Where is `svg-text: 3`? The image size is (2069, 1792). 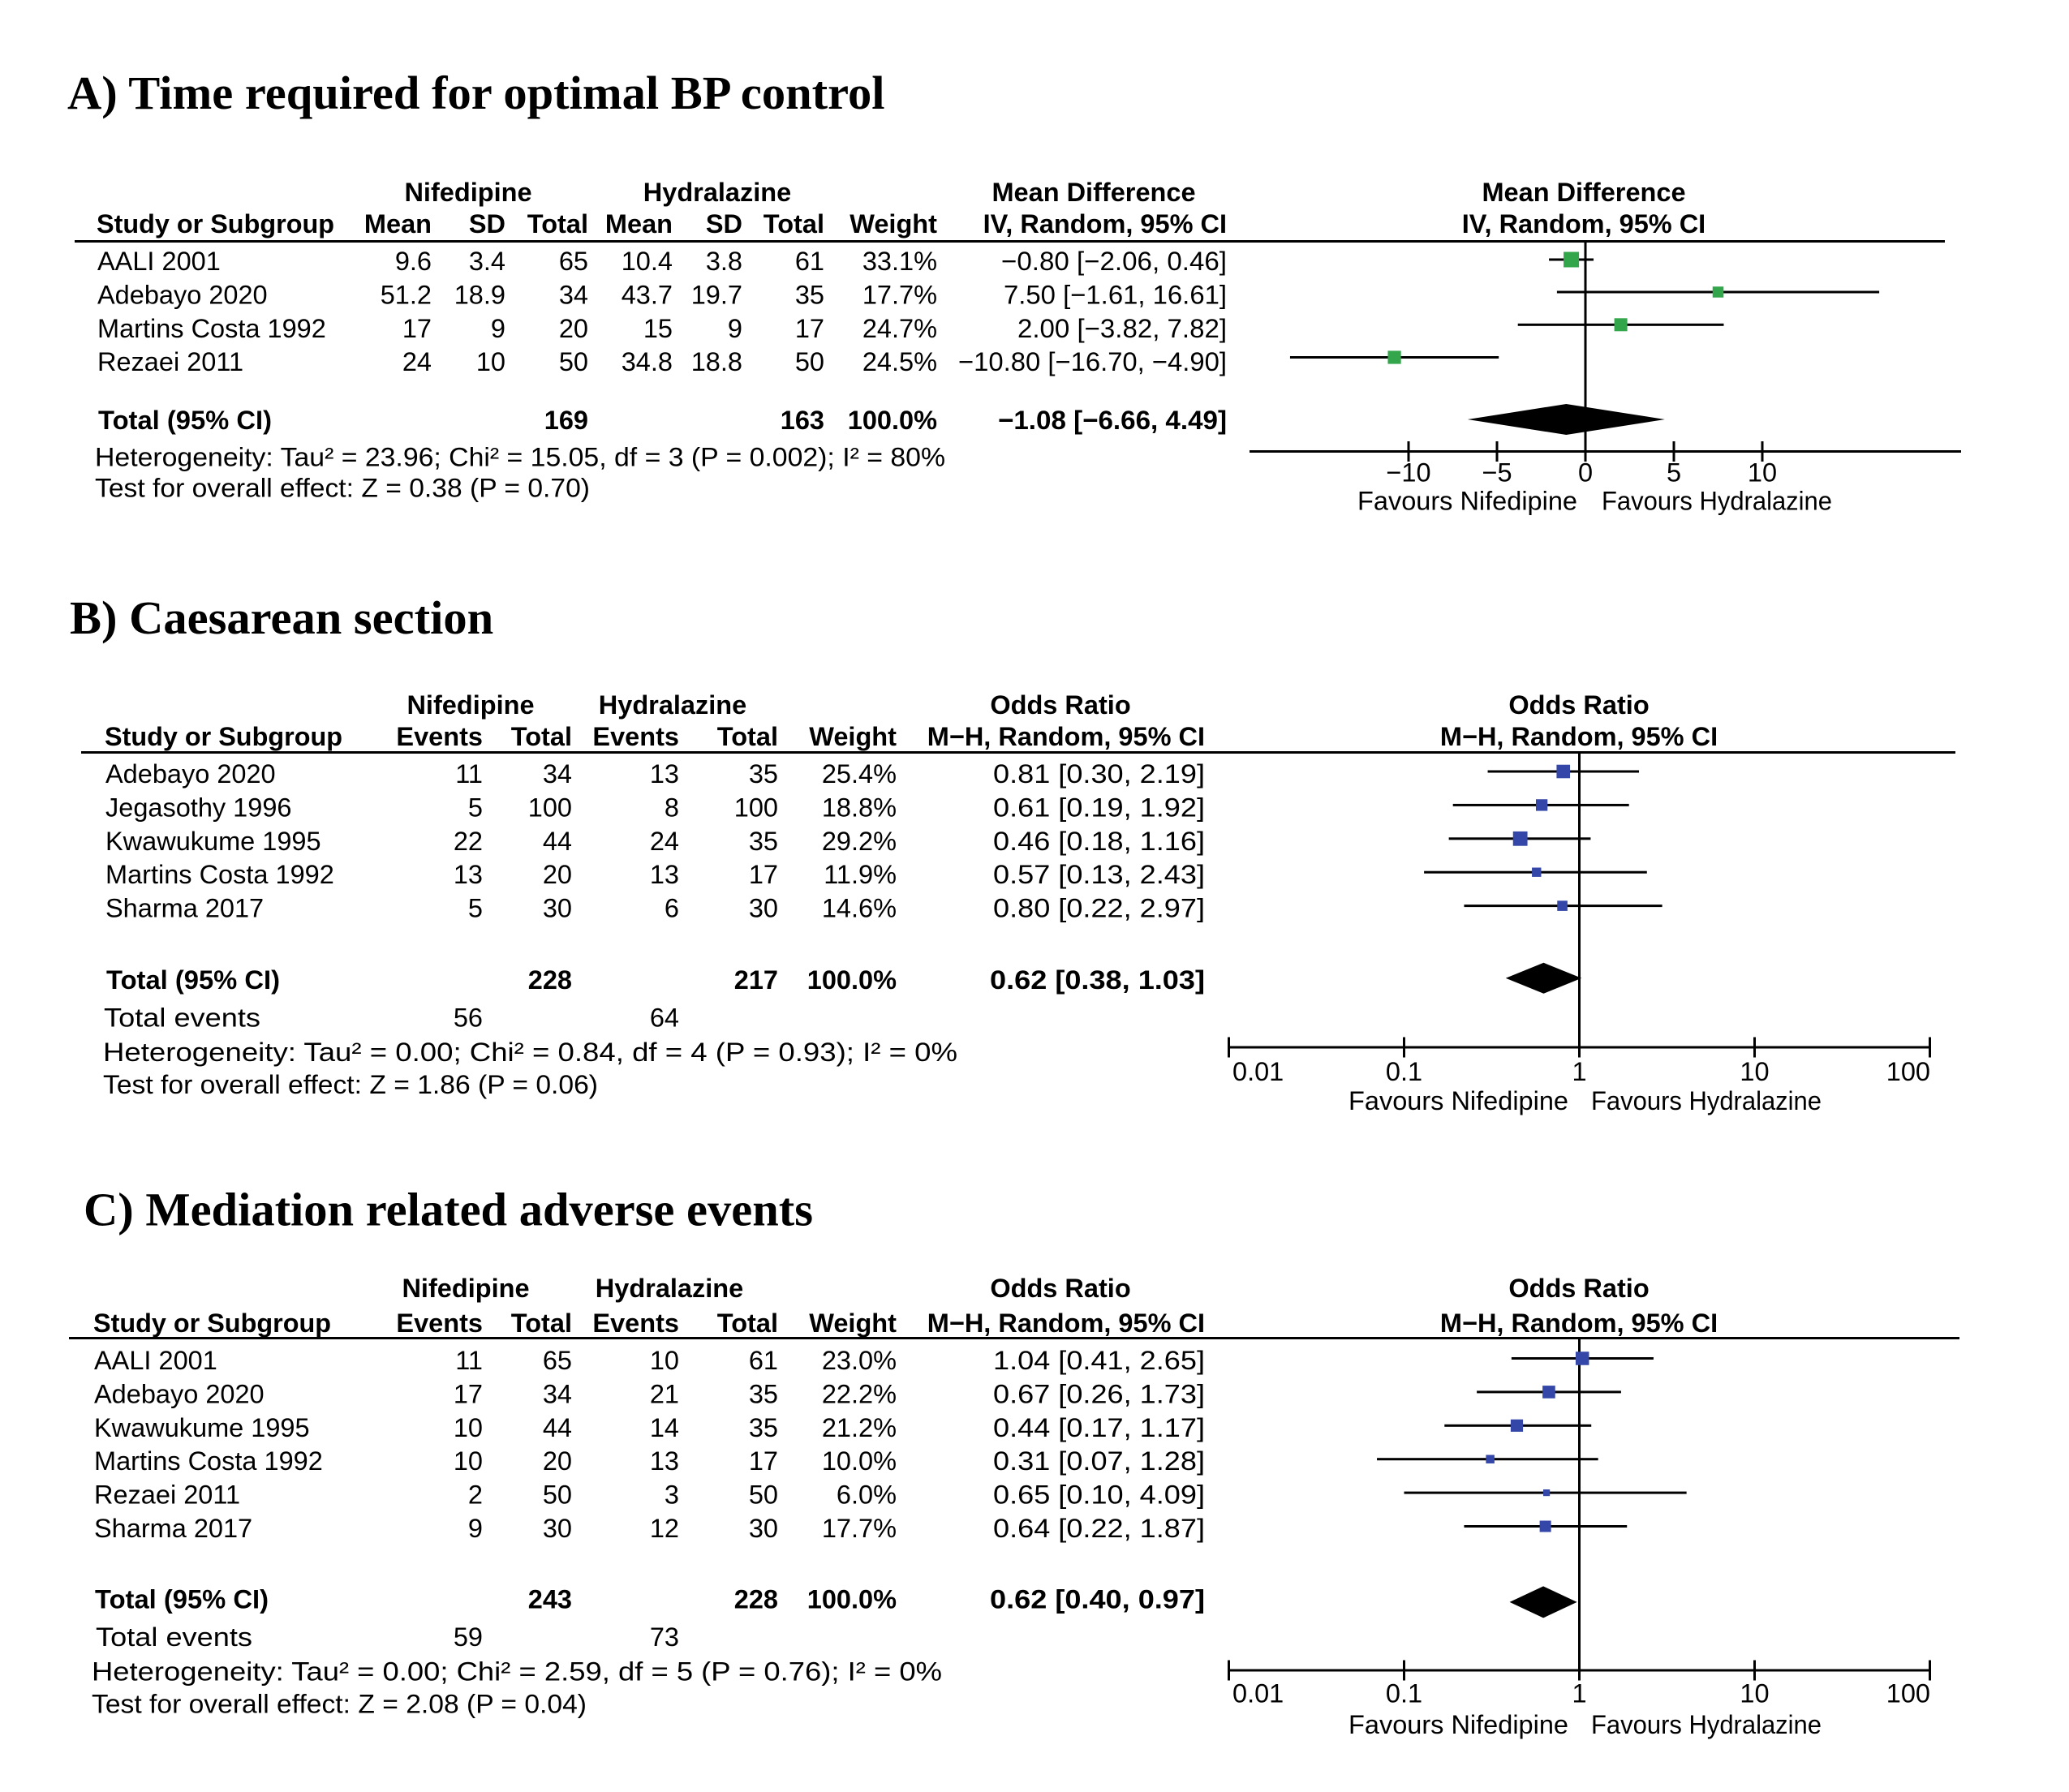 svg-text: 3 is located at coordinates (672, 1495).